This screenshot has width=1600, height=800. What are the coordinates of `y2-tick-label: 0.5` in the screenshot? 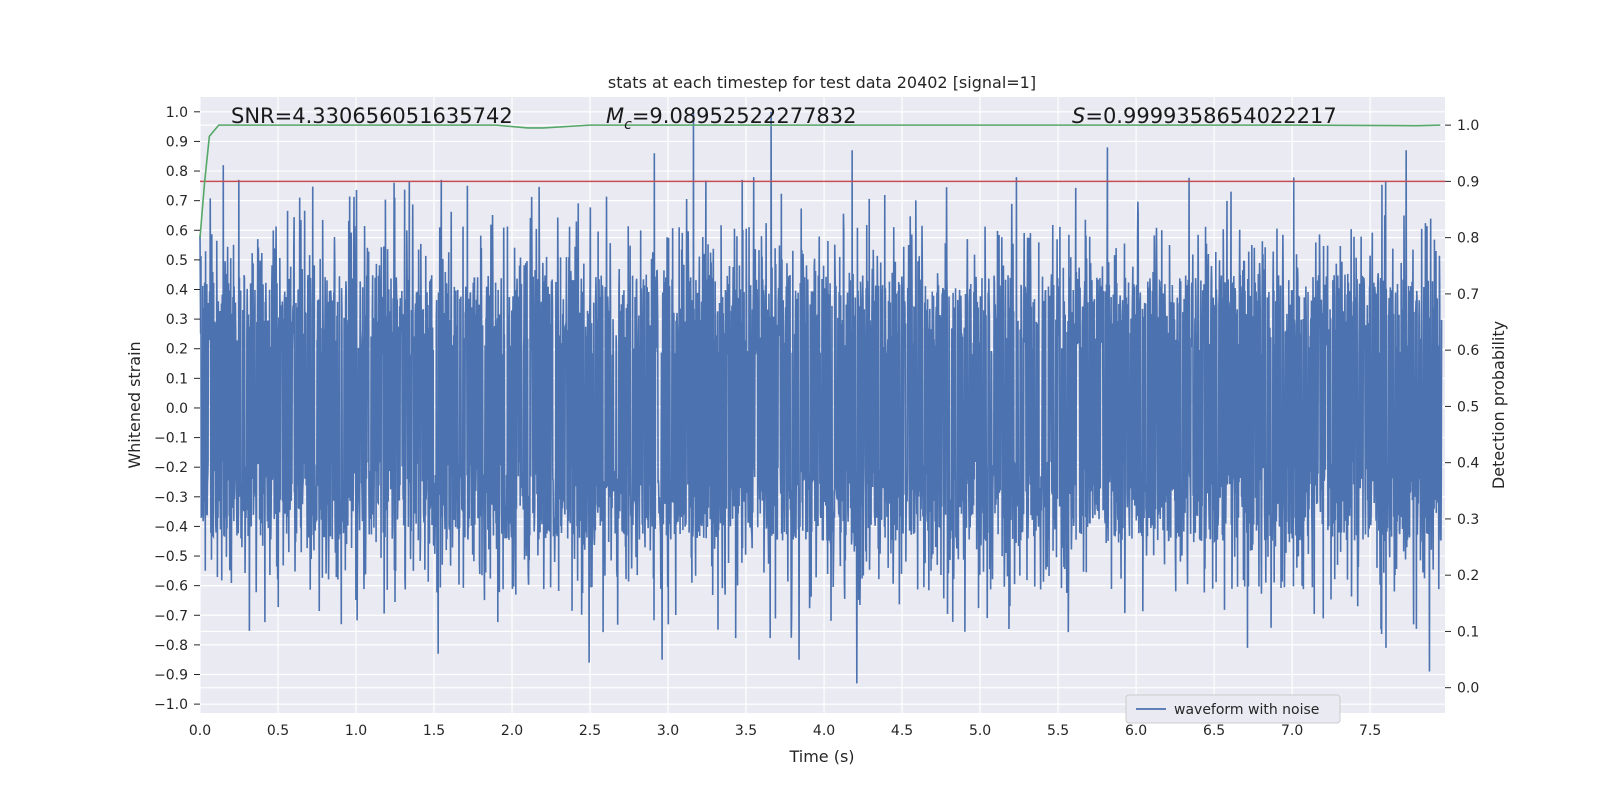 It's located at (1468, 407).